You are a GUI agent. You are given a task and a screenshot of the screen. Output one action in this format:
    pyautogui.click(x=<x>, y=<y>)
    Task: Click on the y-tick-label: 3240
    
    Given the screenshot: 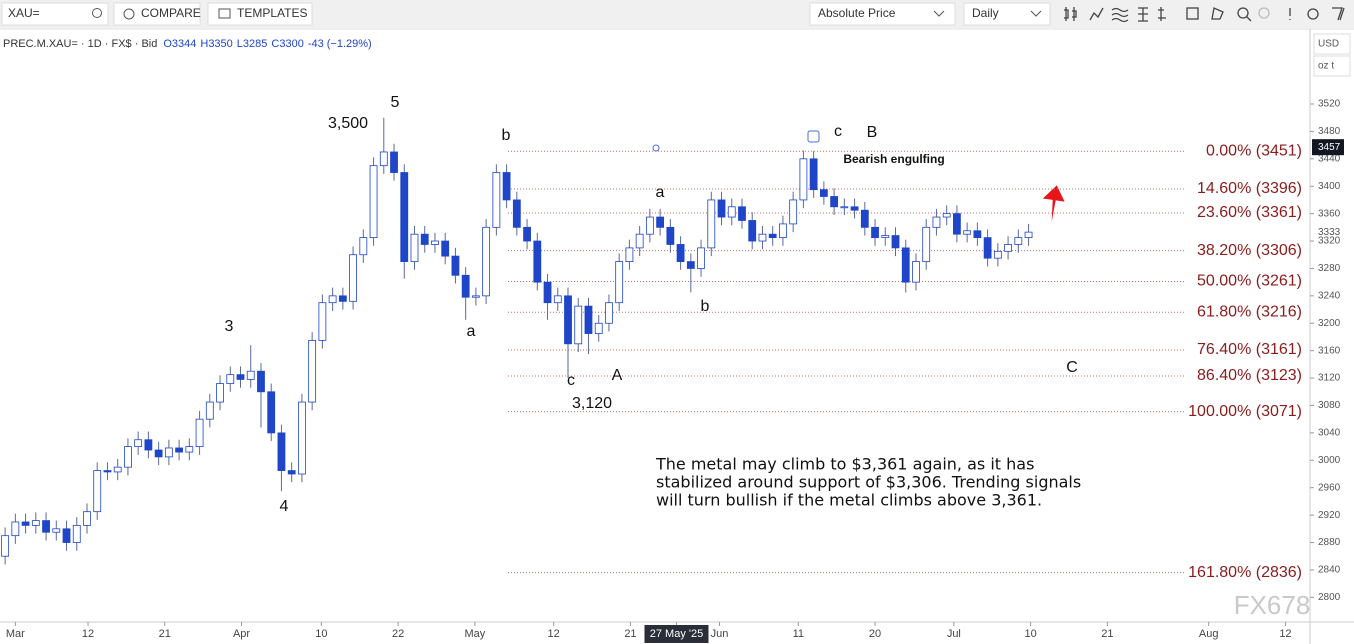 What is the action you would take?
    pyautogui.click(x=1329, y=295)
    